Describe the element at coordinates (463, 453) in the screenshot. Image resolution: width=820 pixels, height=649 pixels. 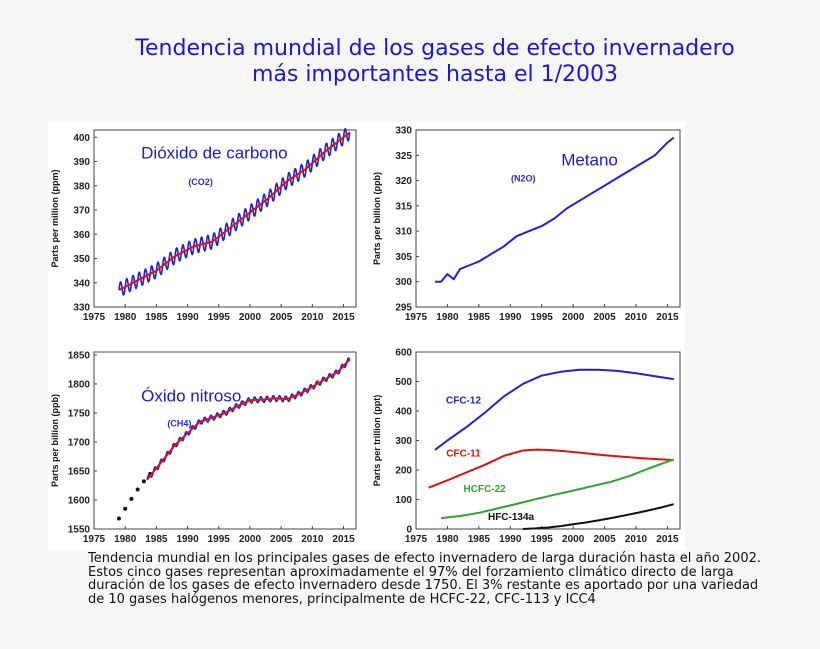
I see `series-label-cfc-11: CFC-11` at that location.